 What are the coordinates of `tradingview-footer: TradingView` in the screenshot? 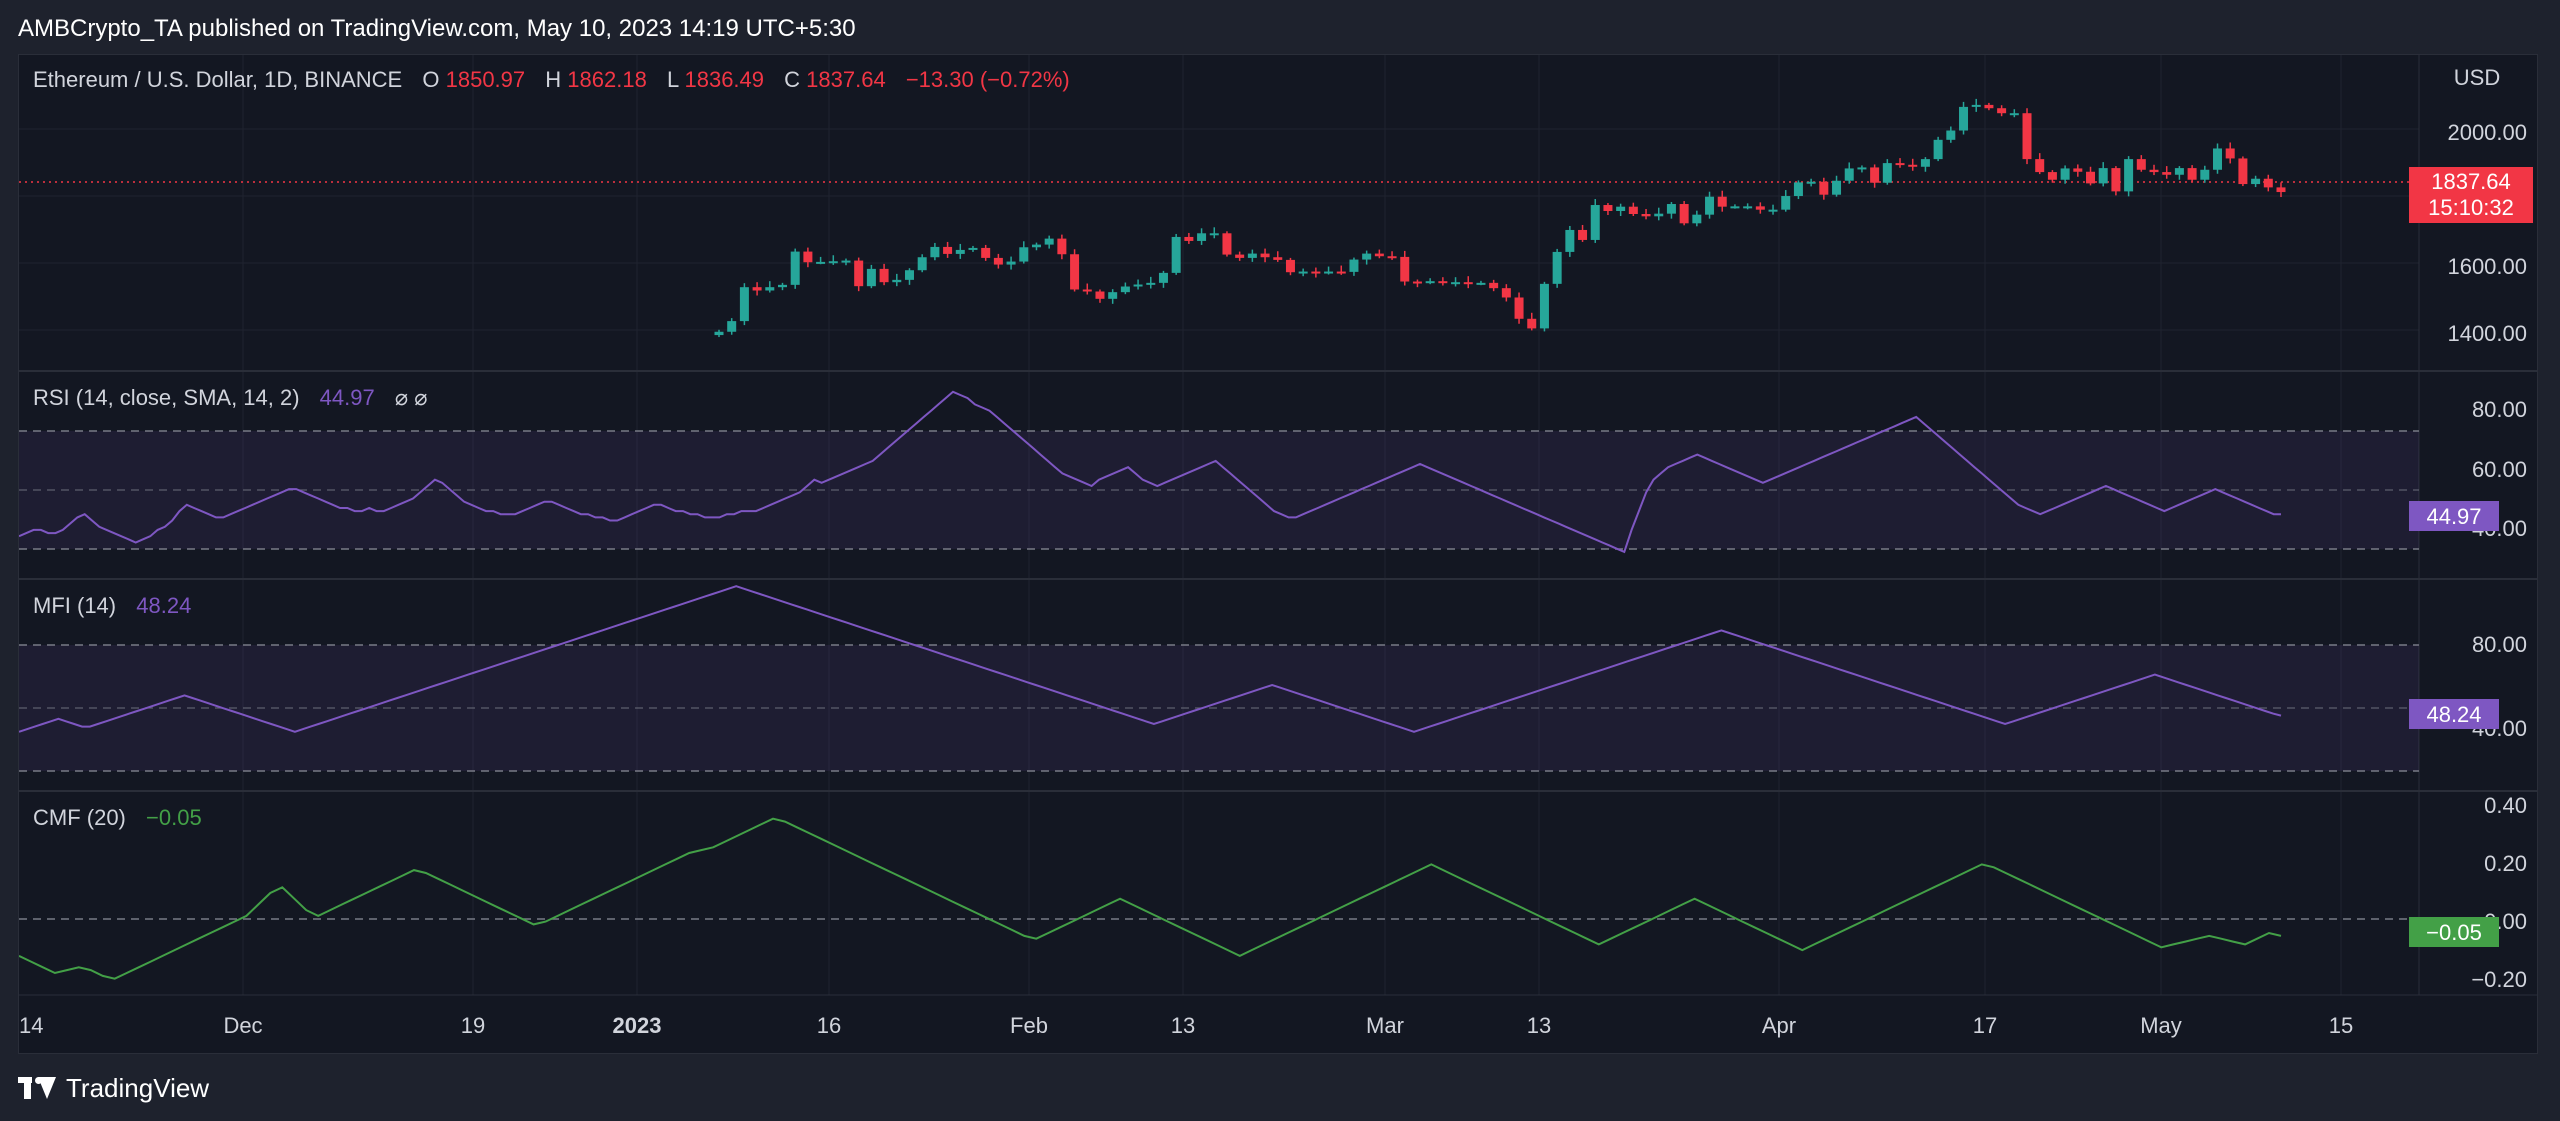 It's located at (113, 1088).